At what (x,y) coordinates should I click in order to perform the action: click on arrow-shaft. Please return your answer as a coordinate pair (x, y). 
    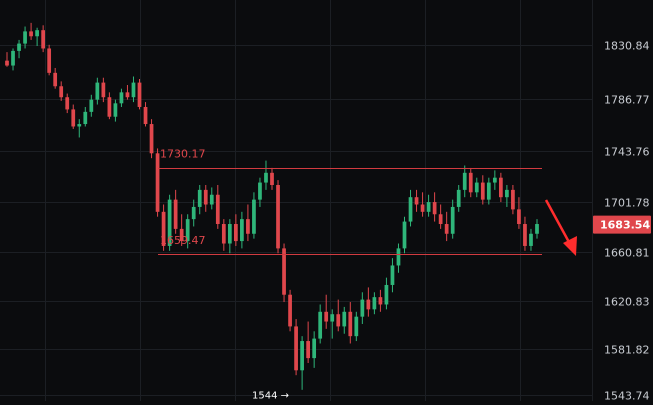
    Looking at the image, I should click on (558, 222).